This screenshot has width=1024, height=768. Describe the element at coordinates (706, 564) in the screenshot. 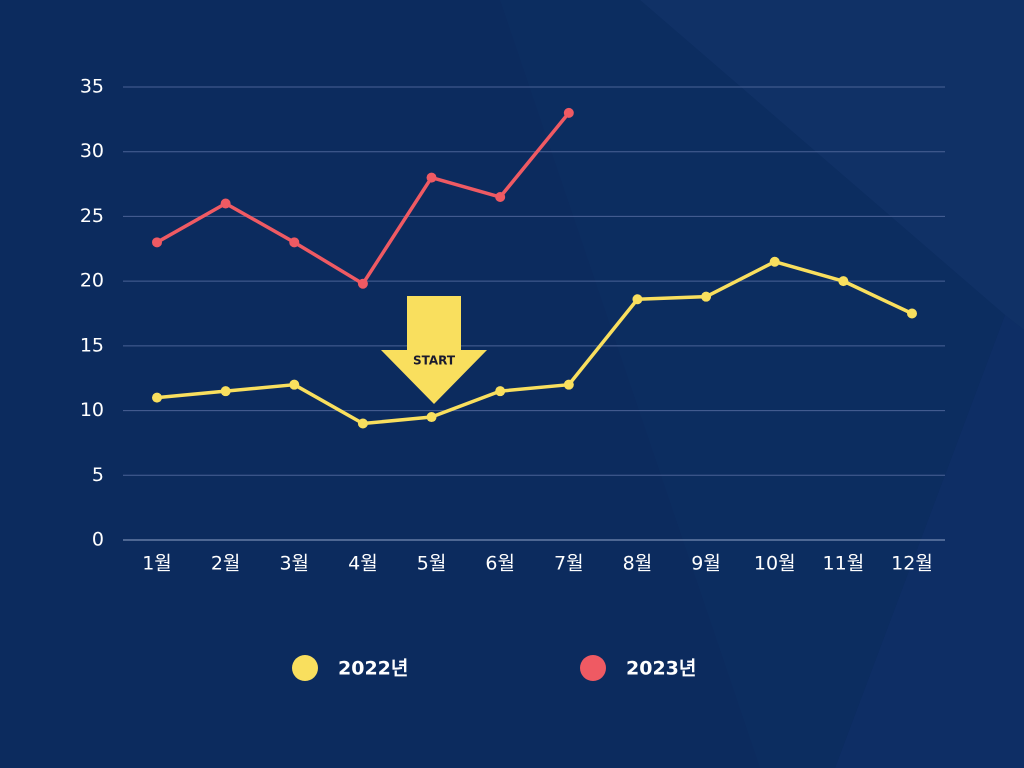

I see `x-tick-label: 9월` at that location.